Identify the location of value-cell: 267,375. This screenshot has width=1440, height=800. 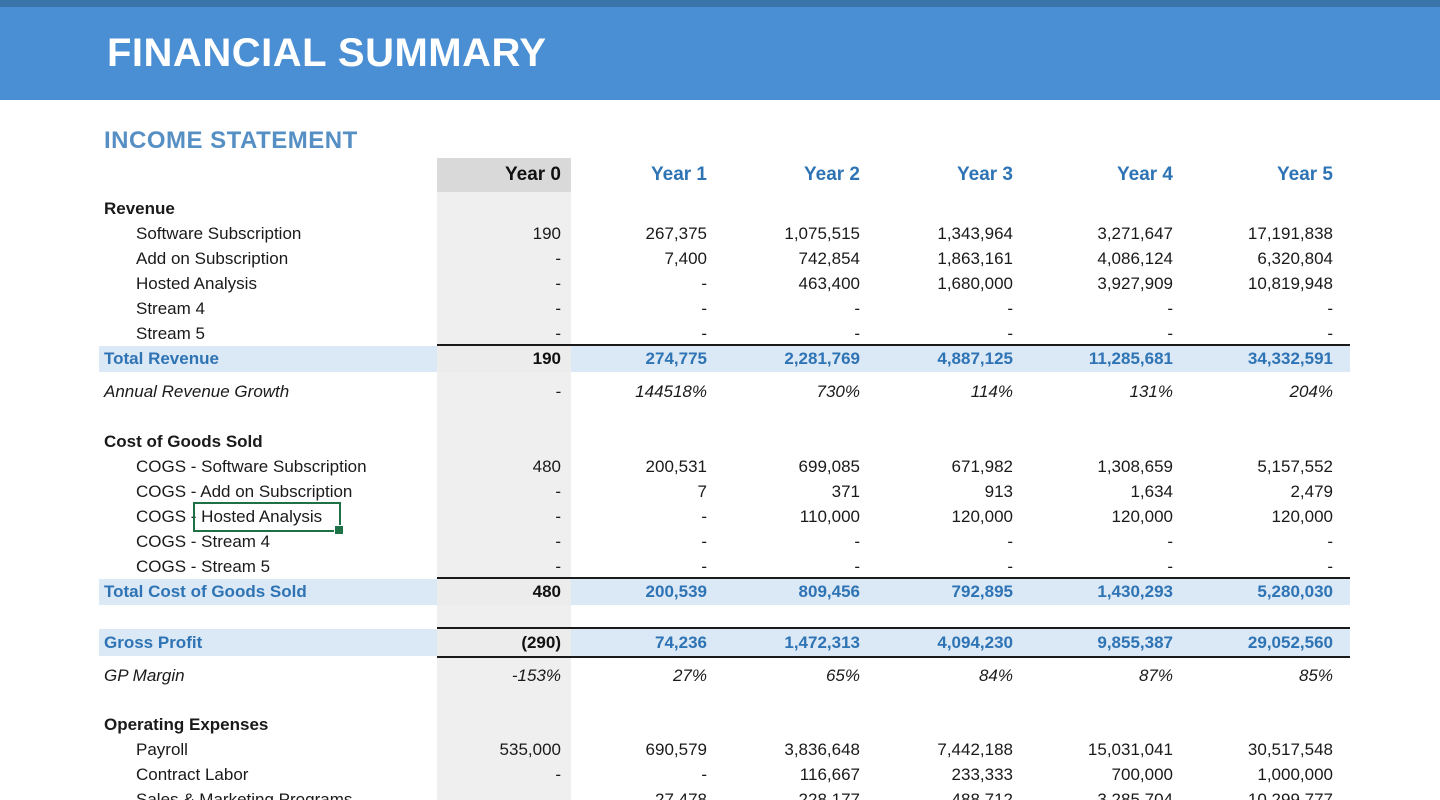
(676, 233).